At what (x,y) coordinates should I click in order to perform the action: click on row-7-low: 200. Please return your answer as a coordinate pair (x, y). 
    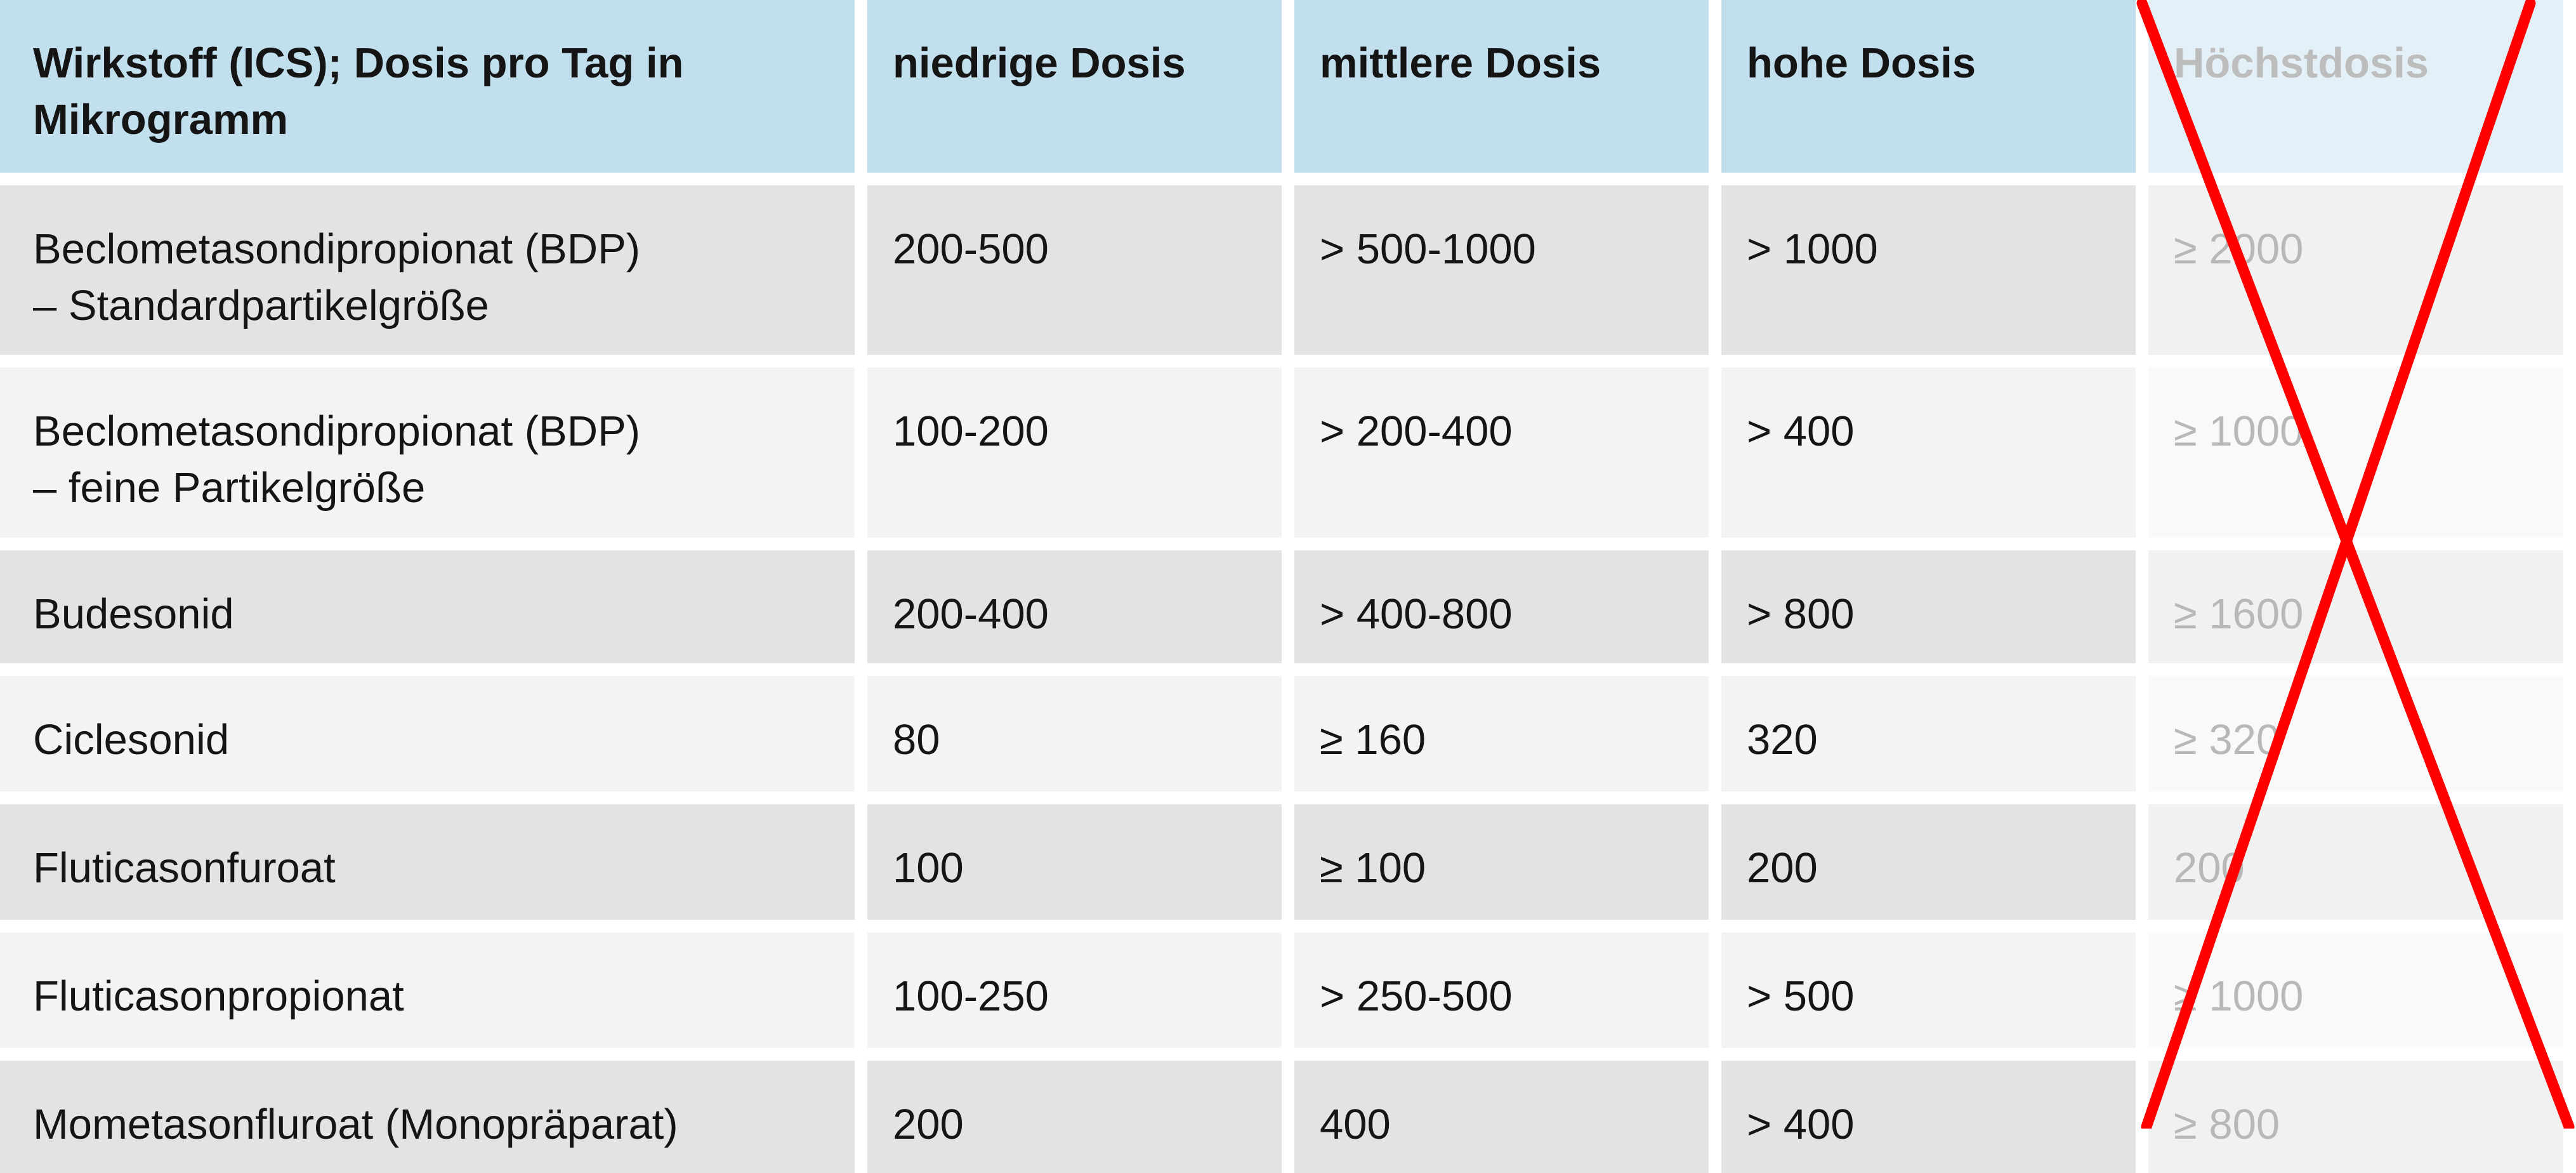
    Looking at the image, I should click on (1074, 1117).